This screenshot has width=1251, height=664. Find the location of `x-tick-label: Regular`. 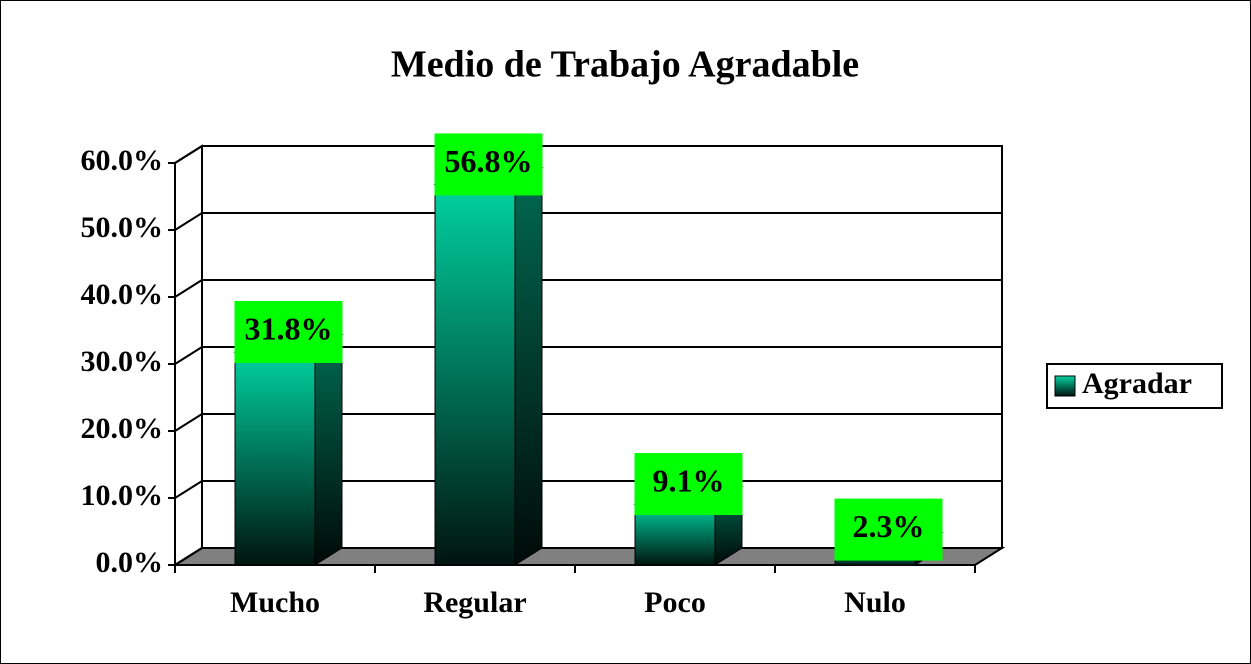

x-tick-label: Regular is located at coordinates (474, 602).